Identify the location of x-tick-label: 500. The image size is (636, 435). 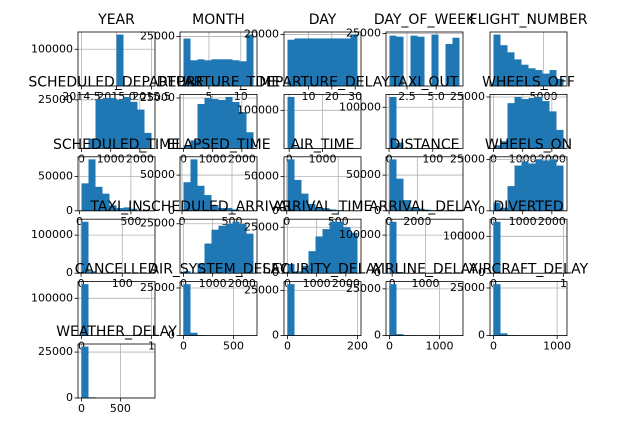
(130, 221).